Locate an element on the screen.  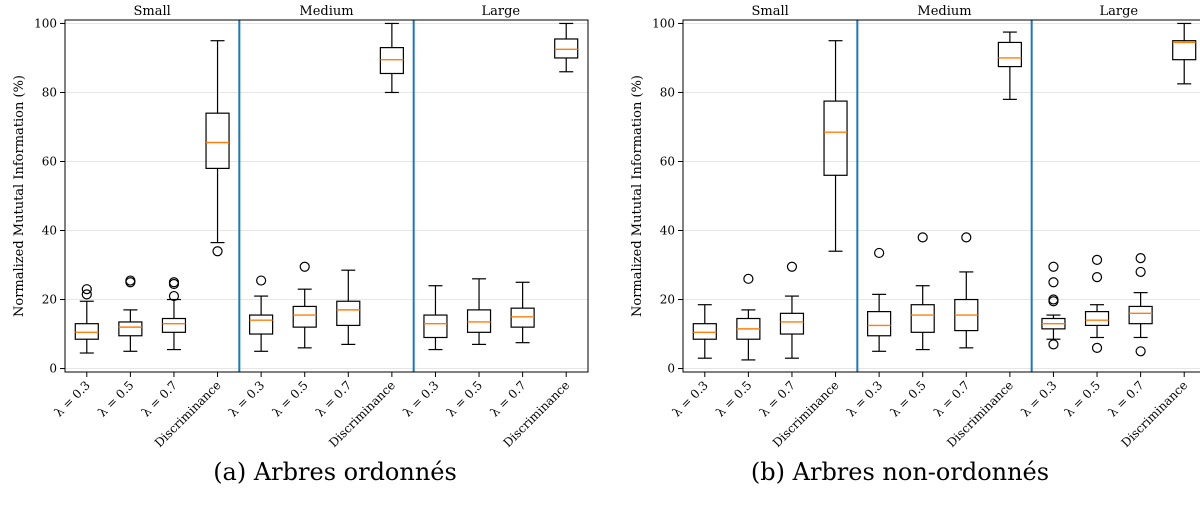
caption-b: (b) Arbres non-ordonnés is located at coordinates (900, 472).